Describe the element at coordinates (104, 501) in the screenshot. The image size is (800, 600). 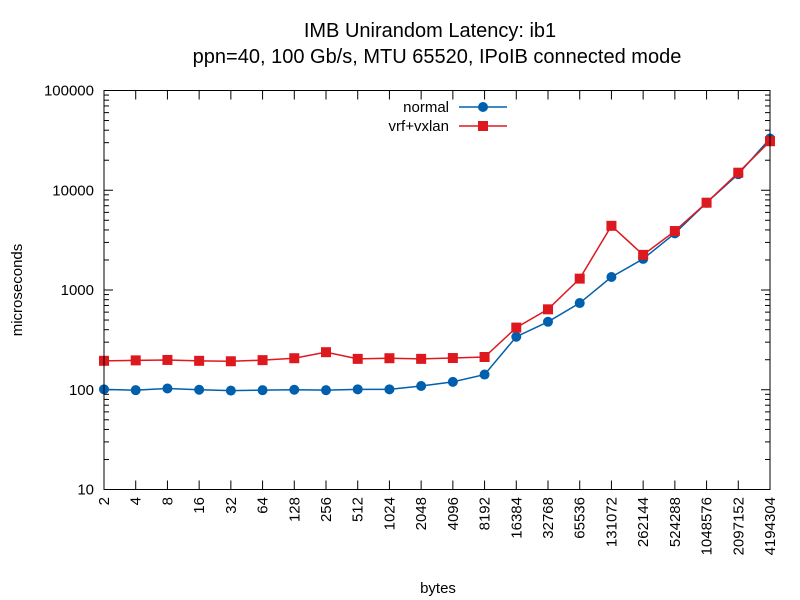
I see `x-tick-label: 2` at that location.